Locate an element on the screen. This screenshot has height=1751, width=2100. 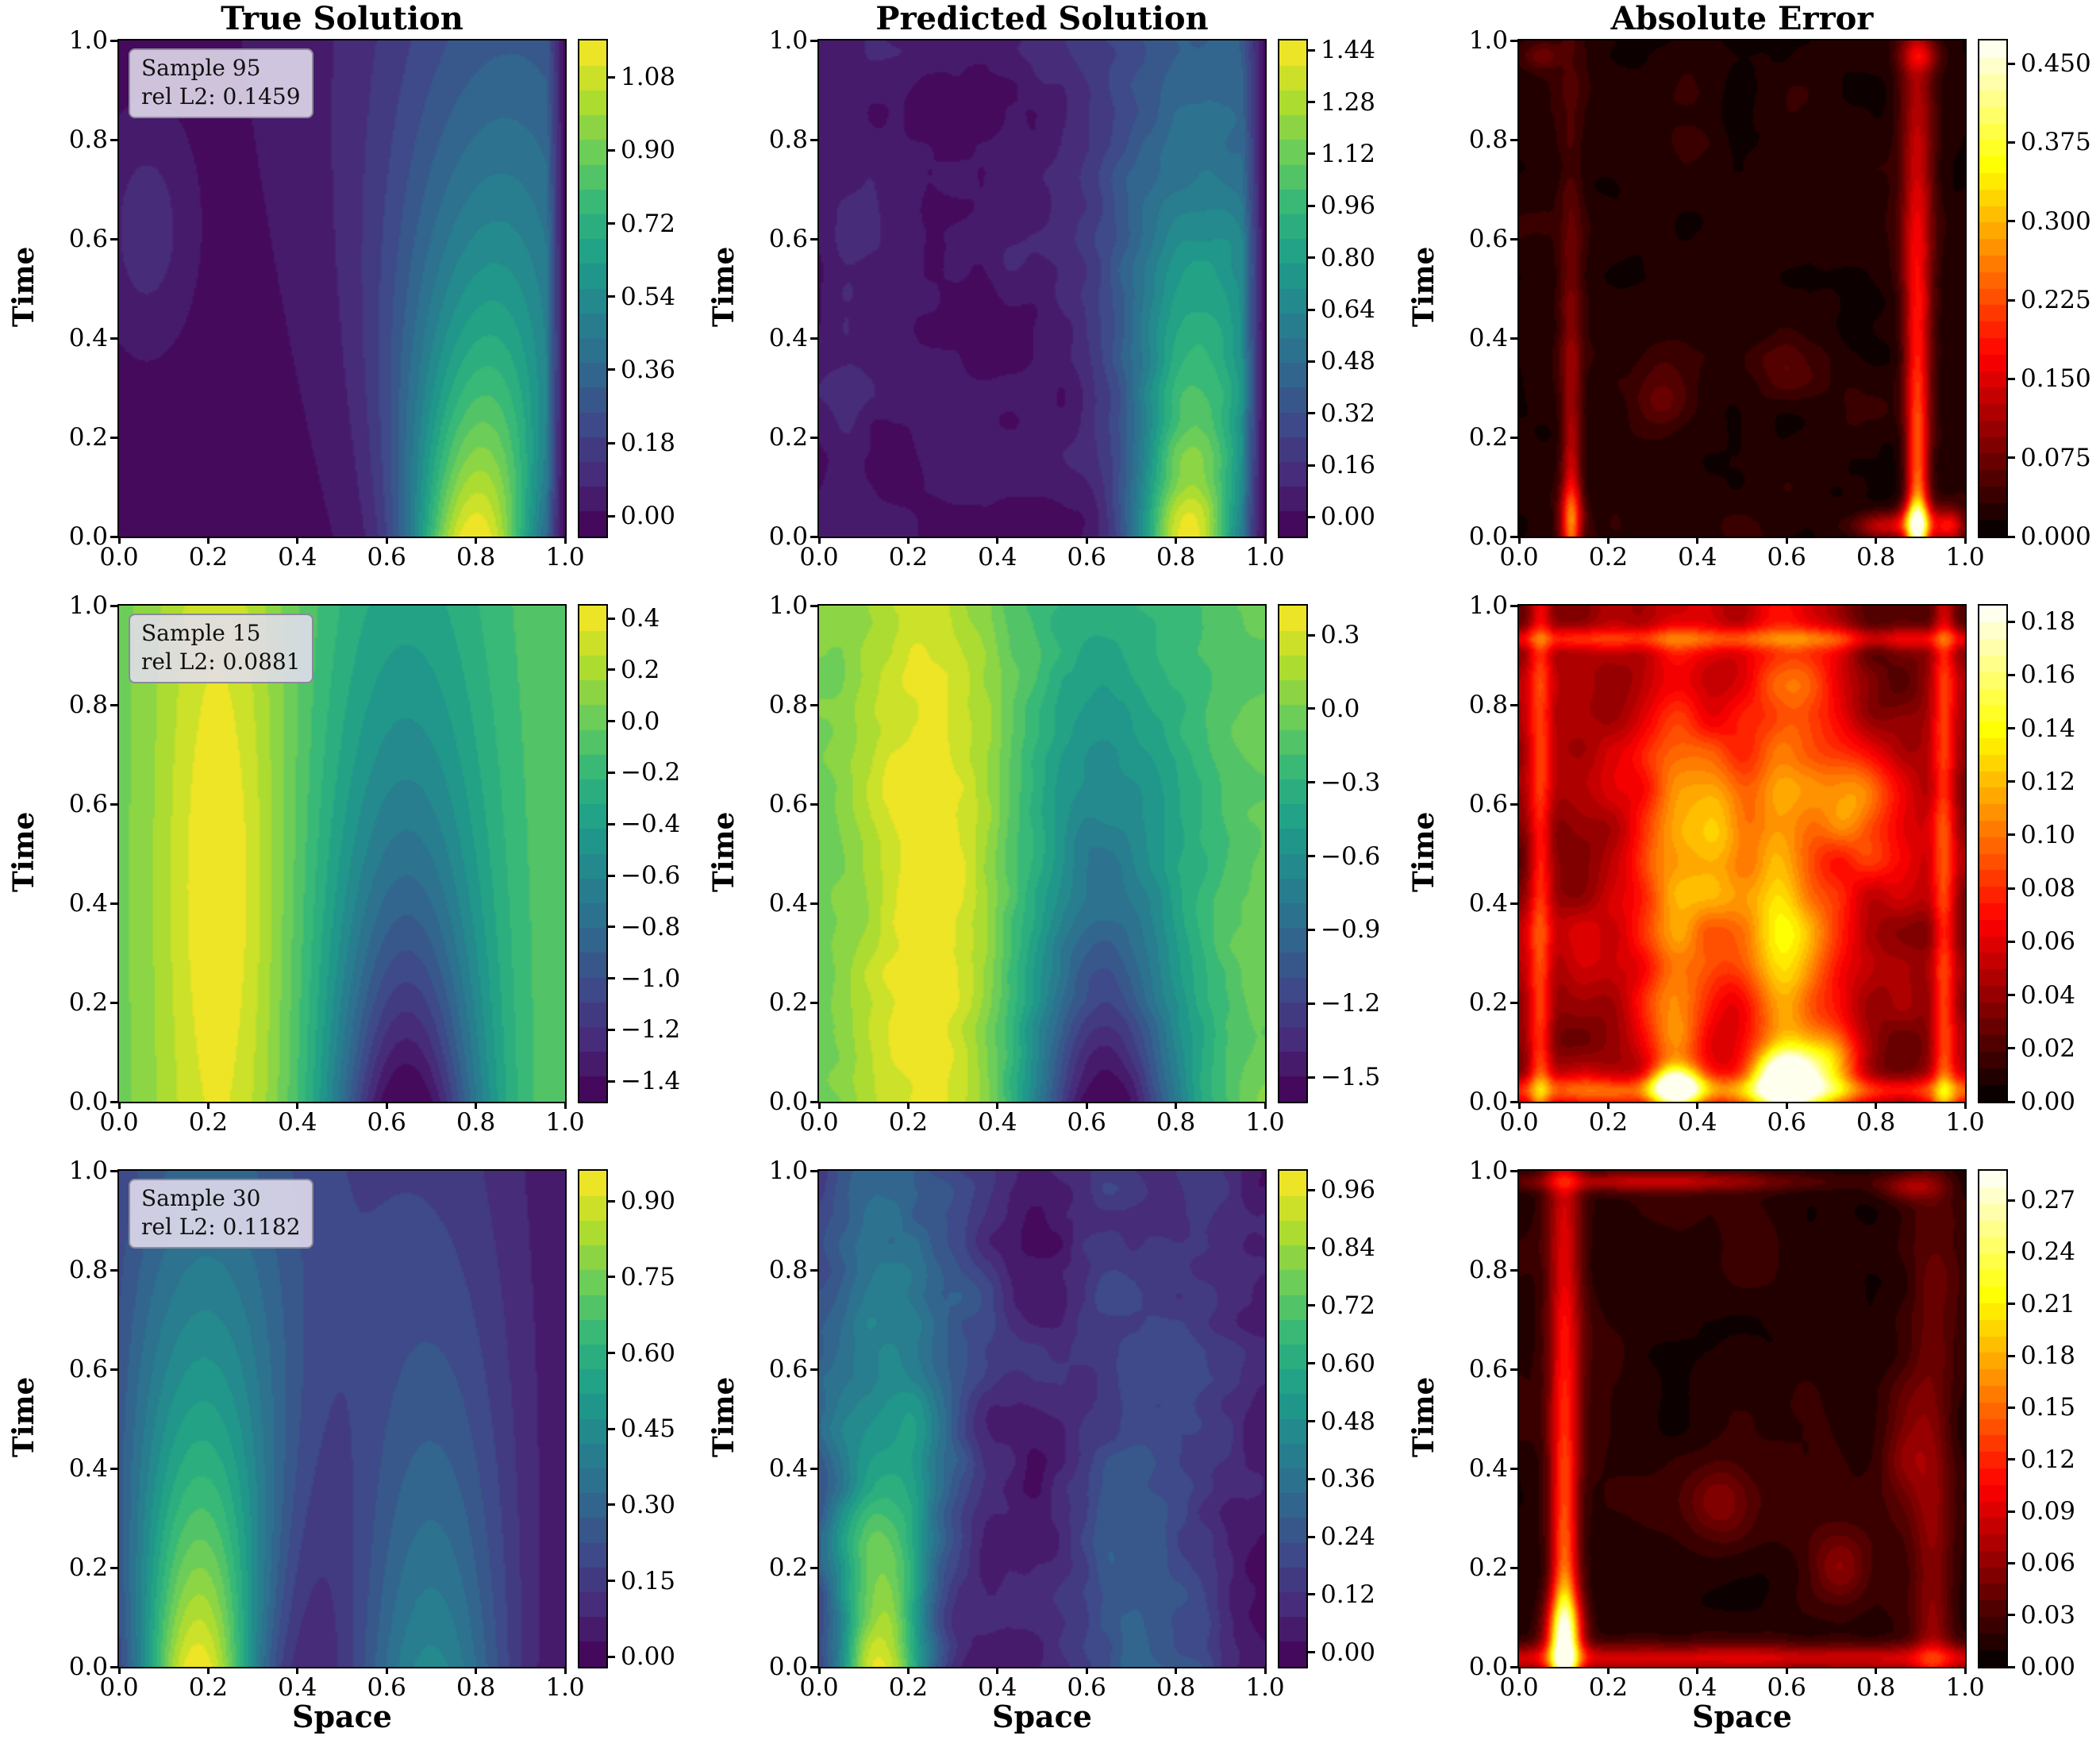
colorbar-tick-label: 0.24 is located at coordinates (2048, 1252).